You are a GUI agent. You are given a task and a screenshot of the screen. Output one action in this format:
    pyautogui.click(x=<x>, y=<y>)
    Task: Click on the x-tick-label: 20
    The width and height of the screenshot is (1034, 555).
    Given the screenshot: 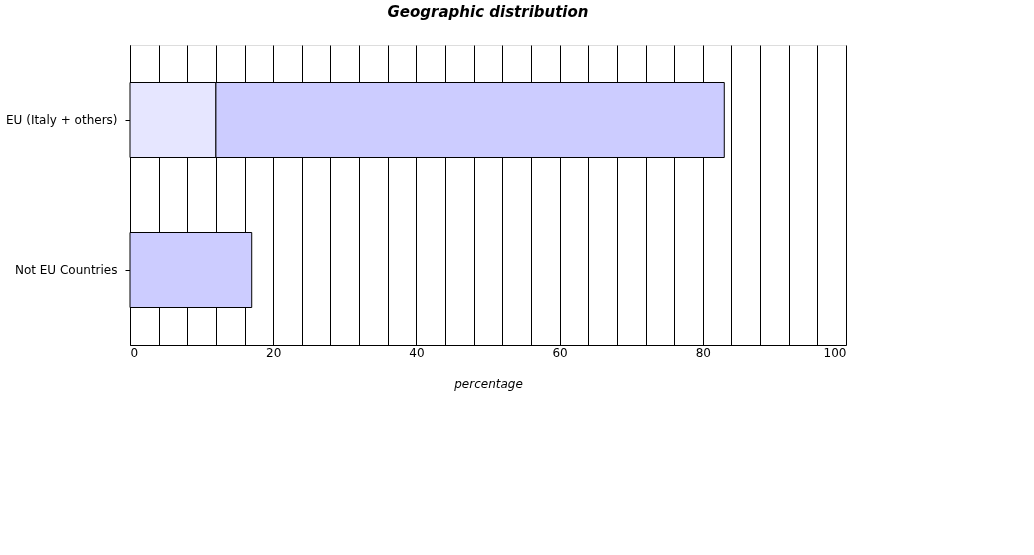 What is the action you would take?
    pyautogui.click(x=274, y=352)
    